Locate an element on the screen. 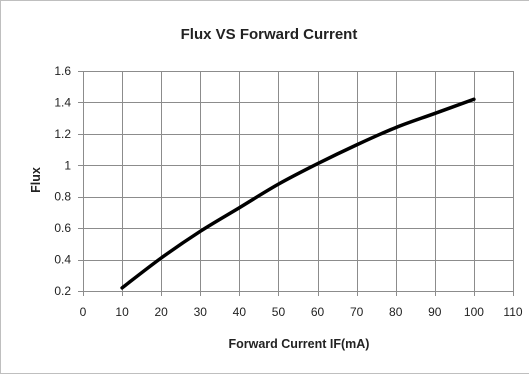 This screenshot has height=375, width=529. chart-title: Flux VS Forward Current is located at coordinates (269, 34).